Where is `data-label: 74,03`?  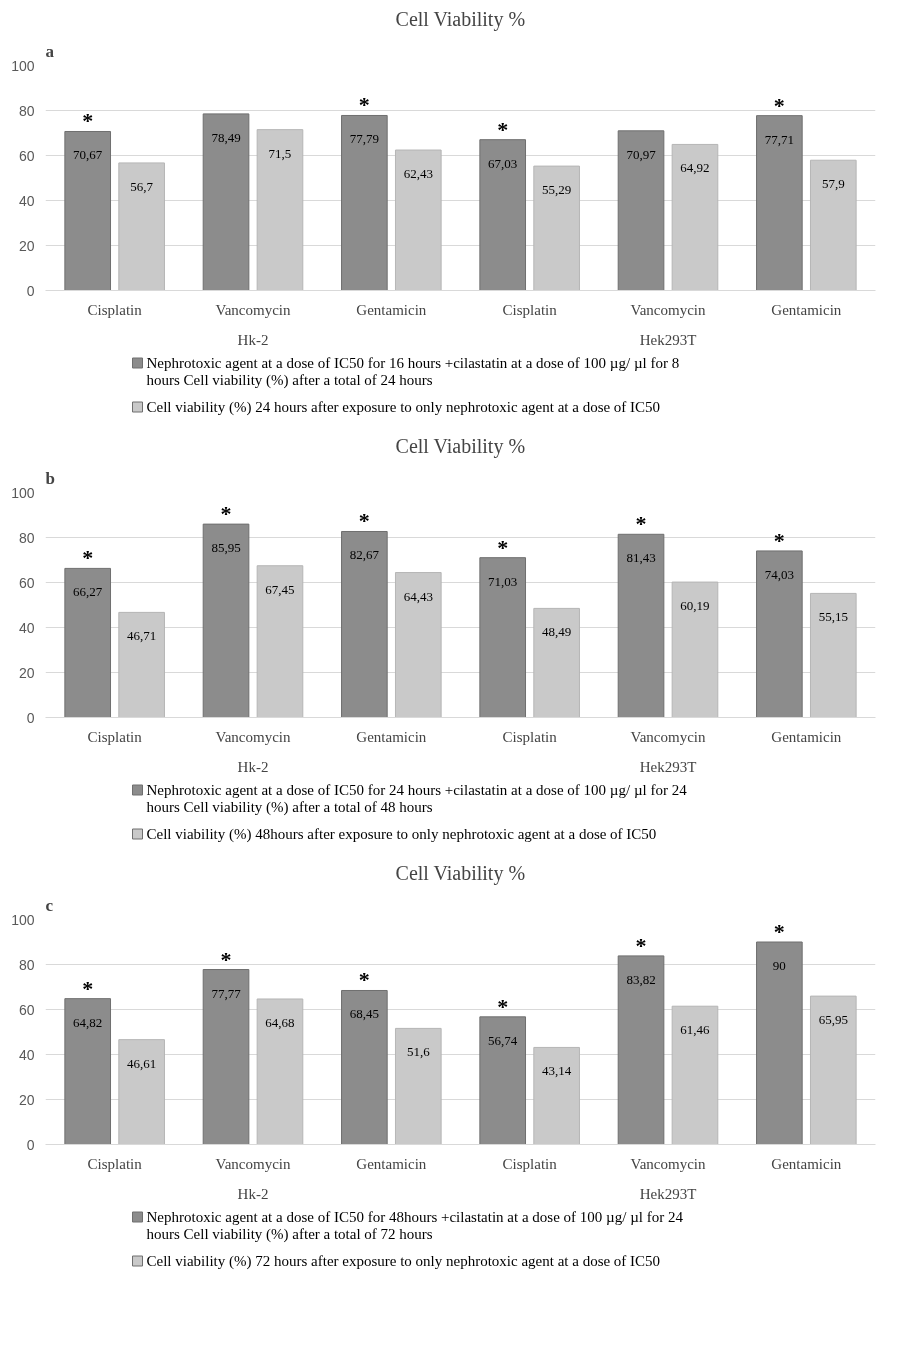 data-label: 74,03 is located at coordinates (779, 574).